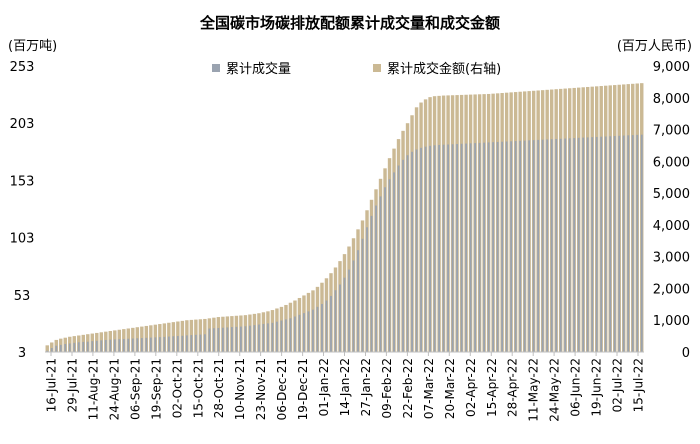 This screenshot has height=444, width=700. What do you see at coordinates (22, 353) in the screenshot?
I see `left-tick-label: 3` at bounding box center [22, 353].